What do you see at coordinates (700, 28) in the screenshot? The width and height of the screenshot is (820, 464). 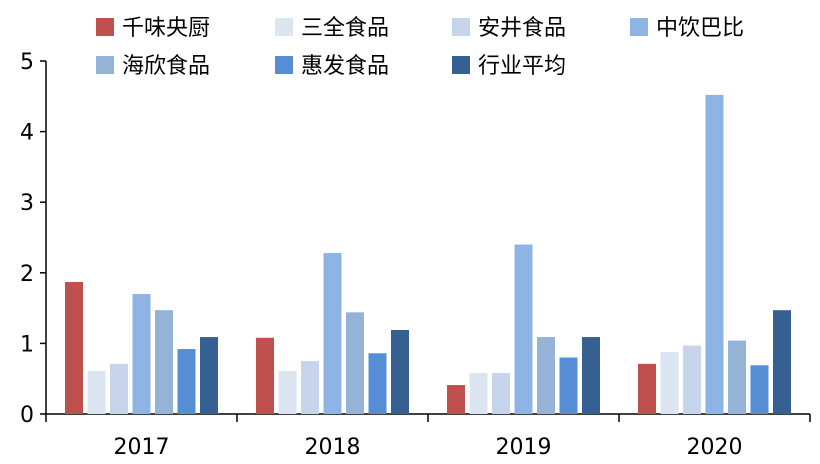 I see `legend-label: 中饮巴比` at bounding box center [700, 28].